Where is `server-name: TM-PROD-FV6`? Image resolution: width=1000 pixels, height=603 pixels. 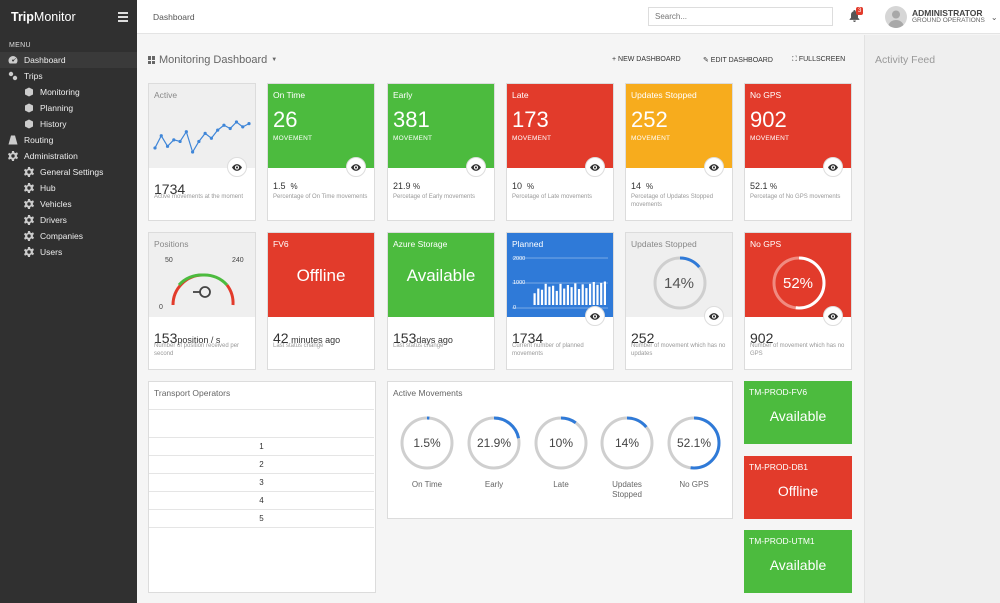
server-name: TM-PROD-FV6 is located at coordinates (778, 392).